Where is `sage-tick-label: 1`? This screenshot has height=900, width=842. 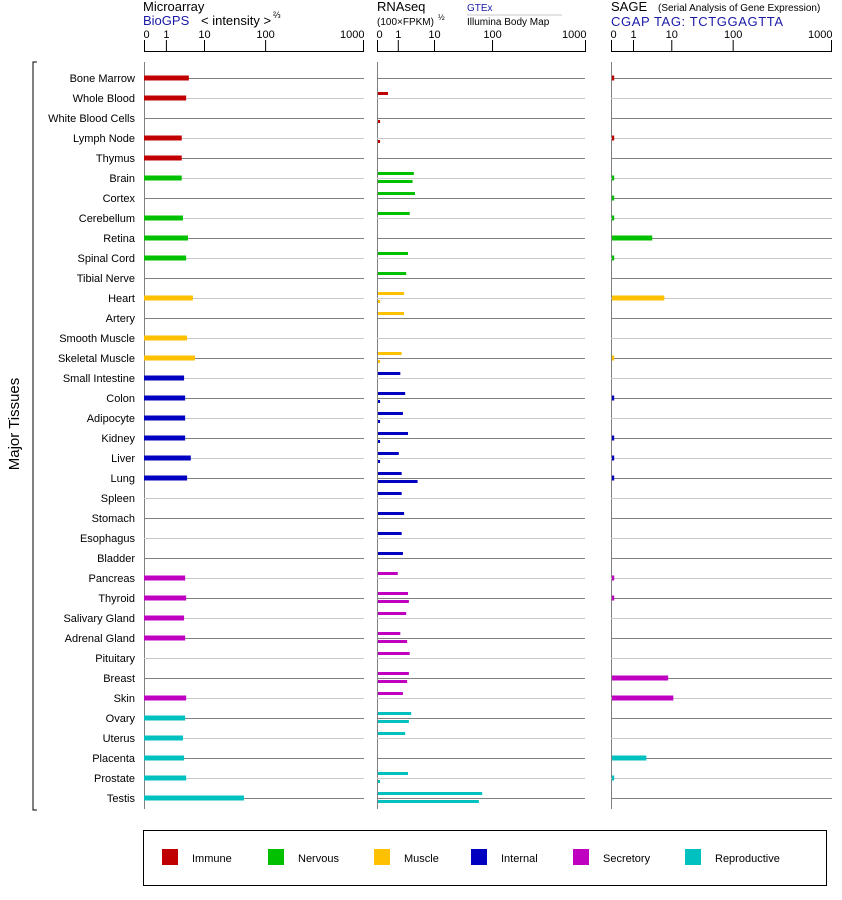
sage-tick-label: 1 is located at coordinates (633, 35).